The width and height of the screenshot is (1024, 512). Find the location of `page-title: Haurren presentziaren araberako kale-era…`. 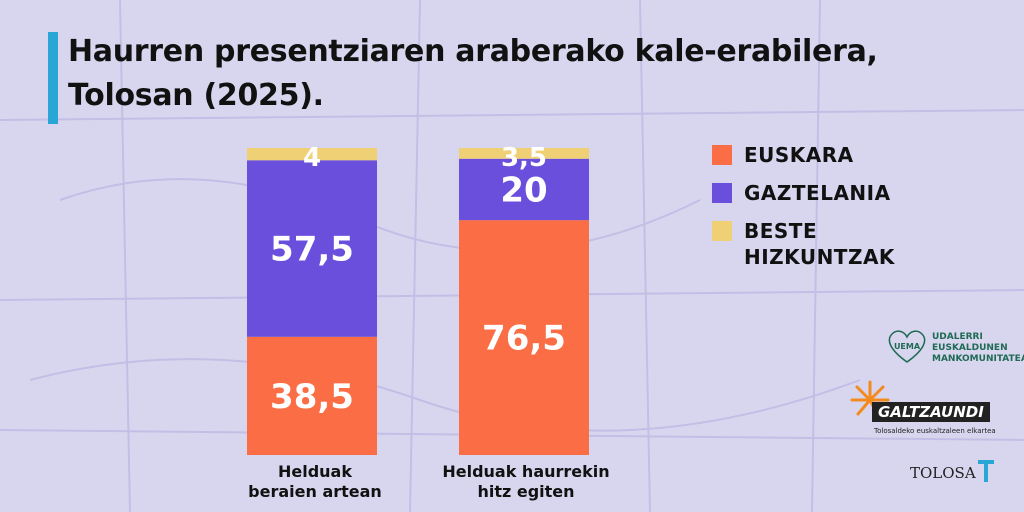

page-title: Haurren presentziaren araberako kale-era… is located at coordinates (473, 73).